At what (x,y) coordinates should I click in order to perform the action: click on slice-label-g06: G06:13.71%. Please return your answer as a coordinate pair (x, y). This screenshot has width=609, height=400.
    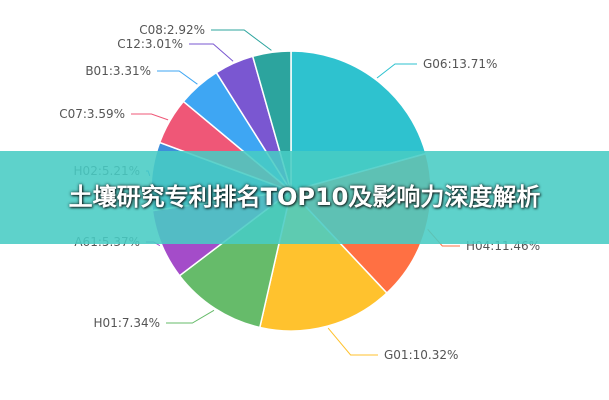
    Looking at the image, I should click on (460, 64).